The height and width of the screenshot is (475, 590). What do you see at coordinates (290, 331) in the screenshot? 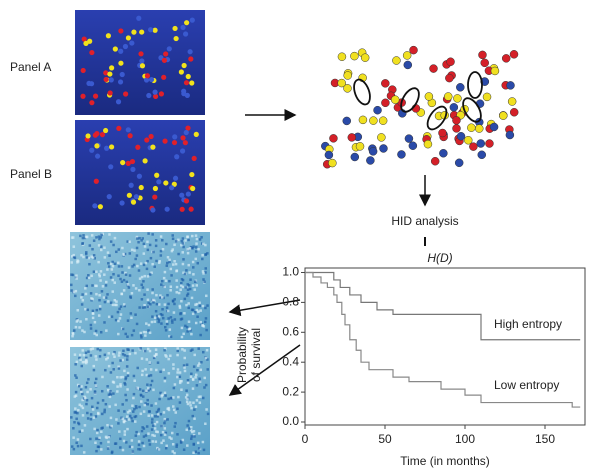
I see `y-tick-label: 0.6` at bounding box center [290, 331].